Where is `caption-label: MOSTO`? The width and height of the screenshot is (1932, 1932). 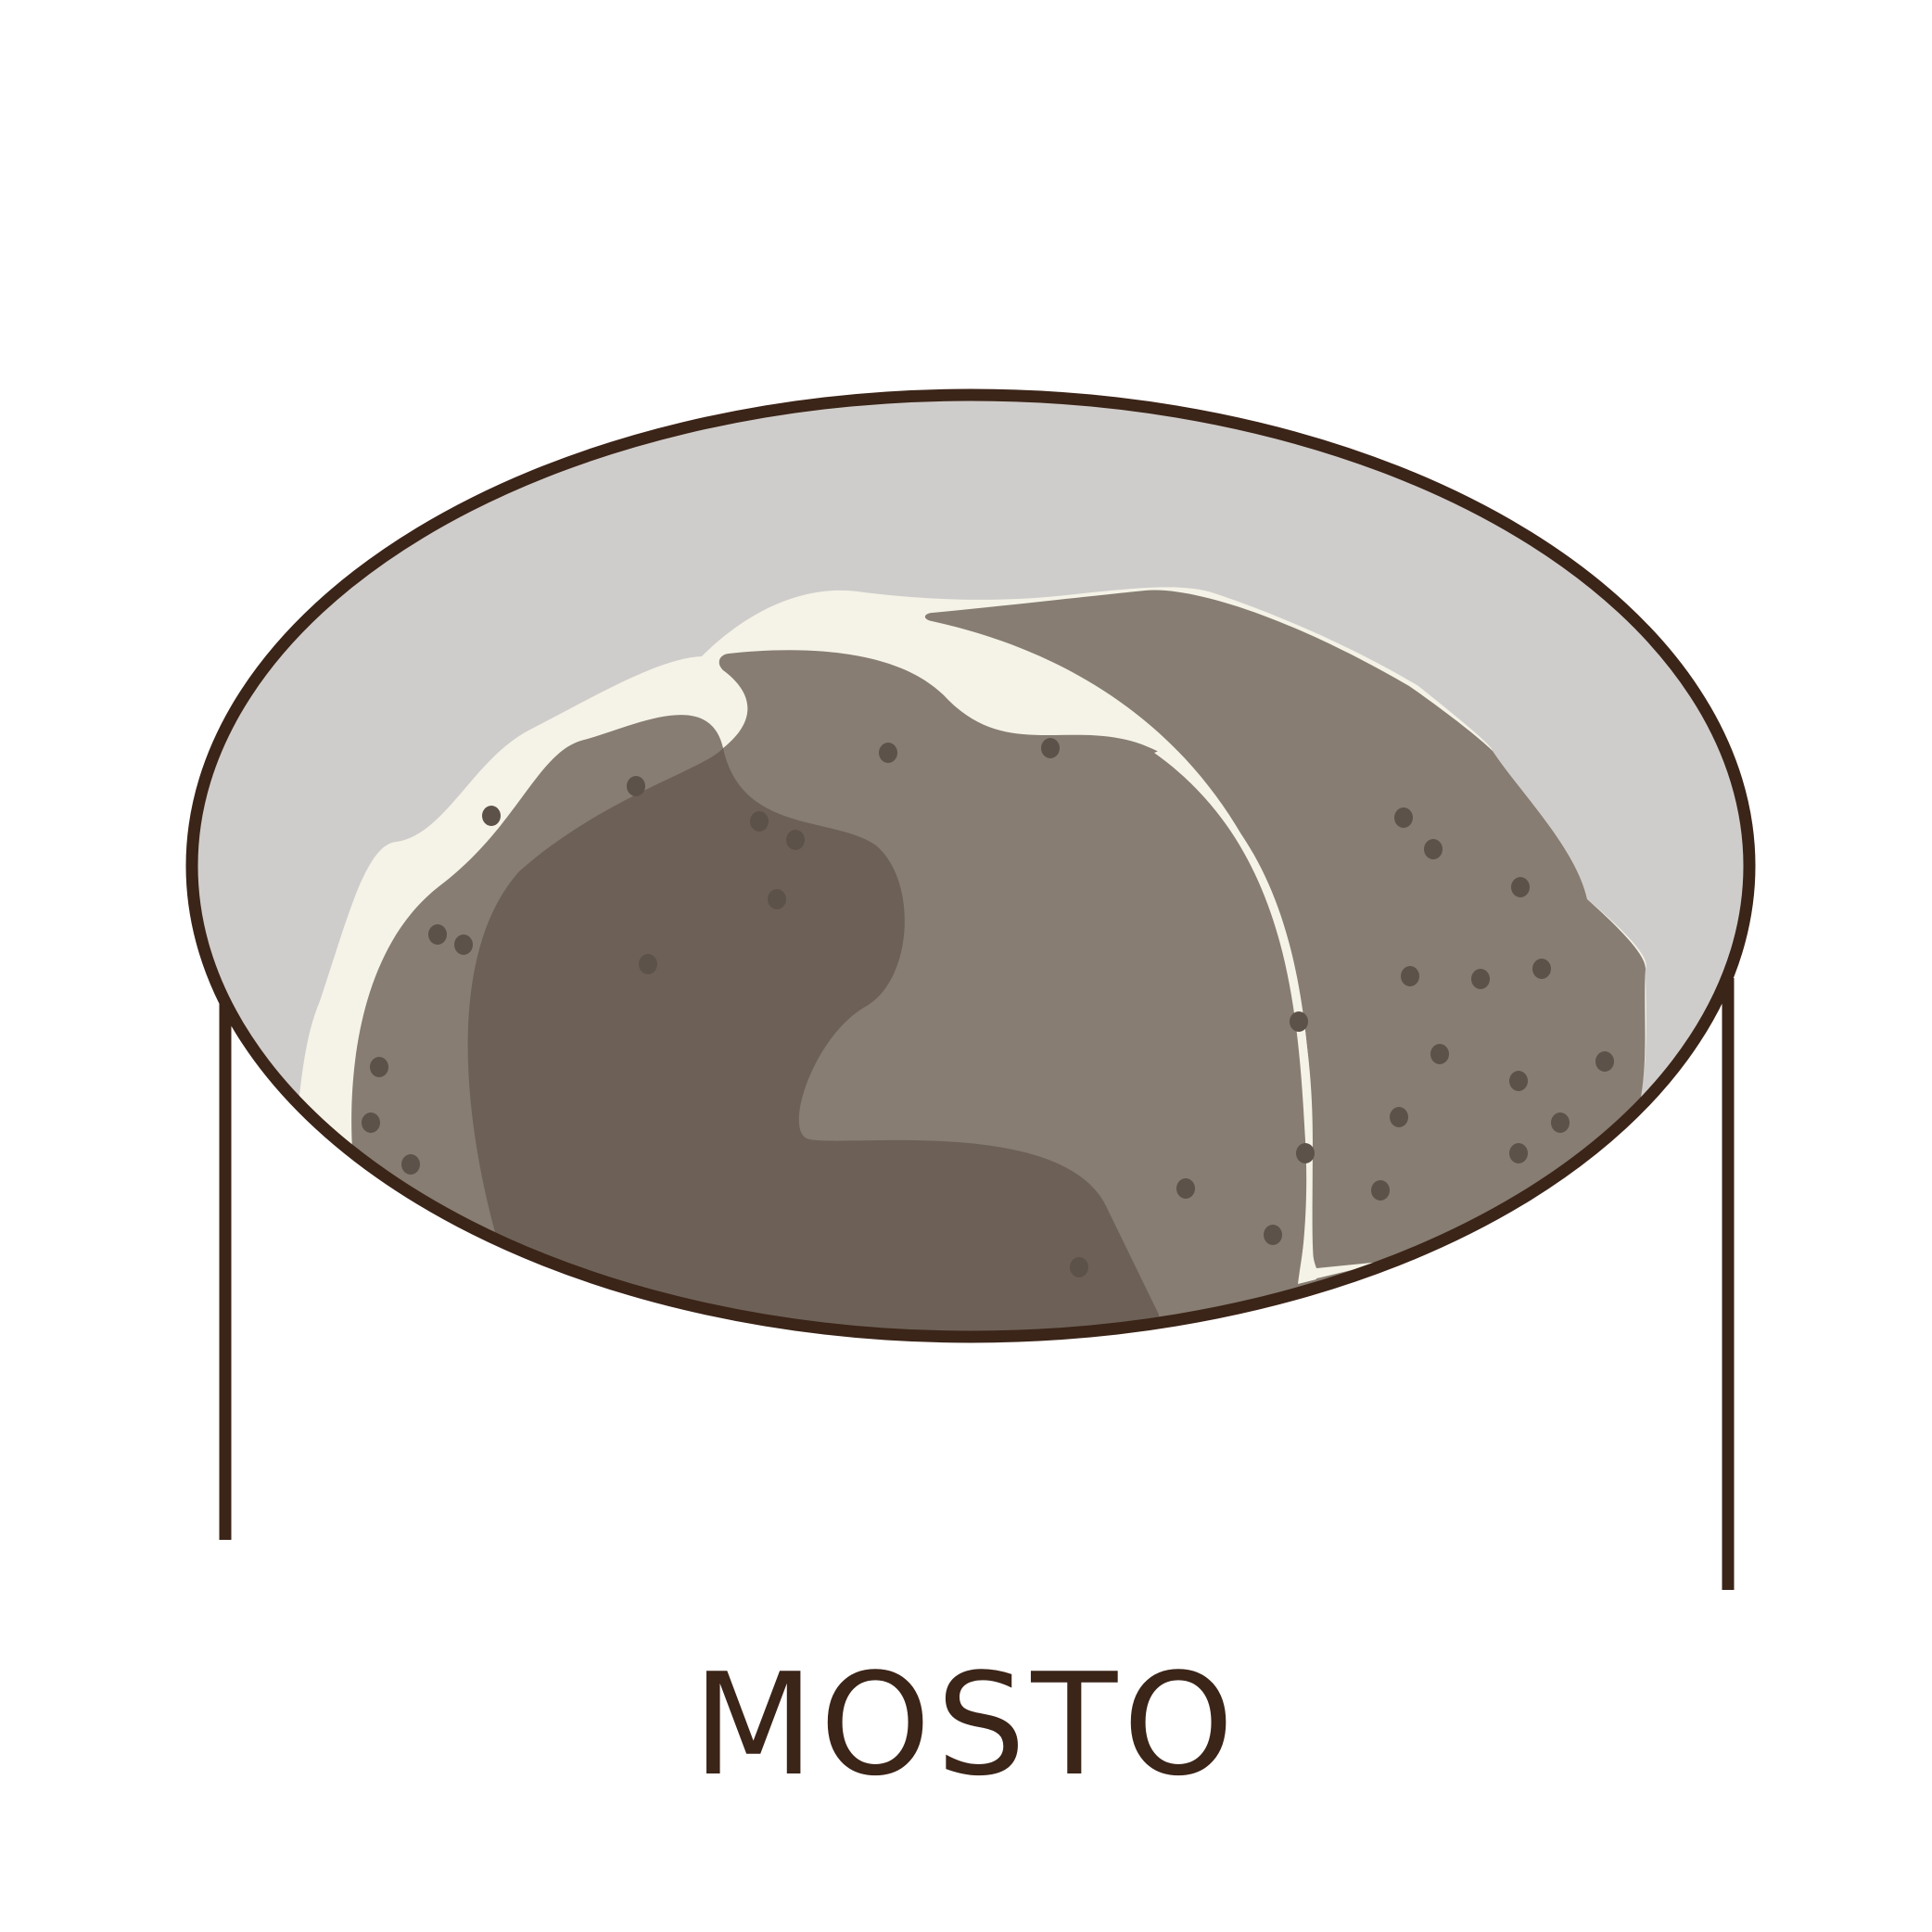
caption-label: MOSTO is located at coordinates (966, 1725).